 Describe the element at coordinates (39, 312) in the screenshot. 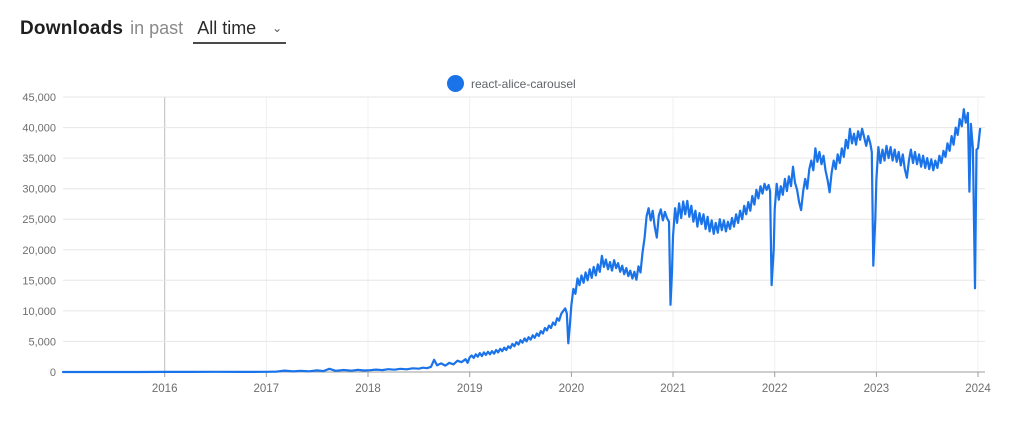

I see `y-tick-label: 10,000` at that location.